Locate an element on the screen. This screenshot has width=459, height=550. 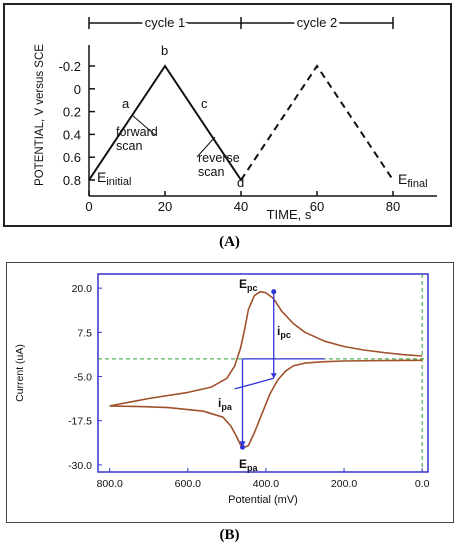
y-tick-label-a: 0.6 is located at coordinates (72, 157).